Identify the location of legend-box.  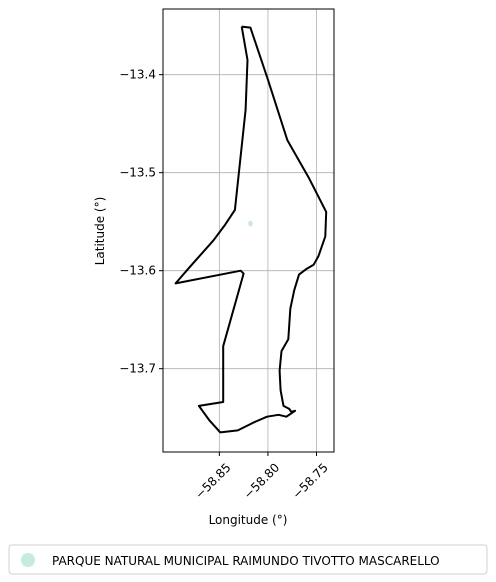
(248, 559).